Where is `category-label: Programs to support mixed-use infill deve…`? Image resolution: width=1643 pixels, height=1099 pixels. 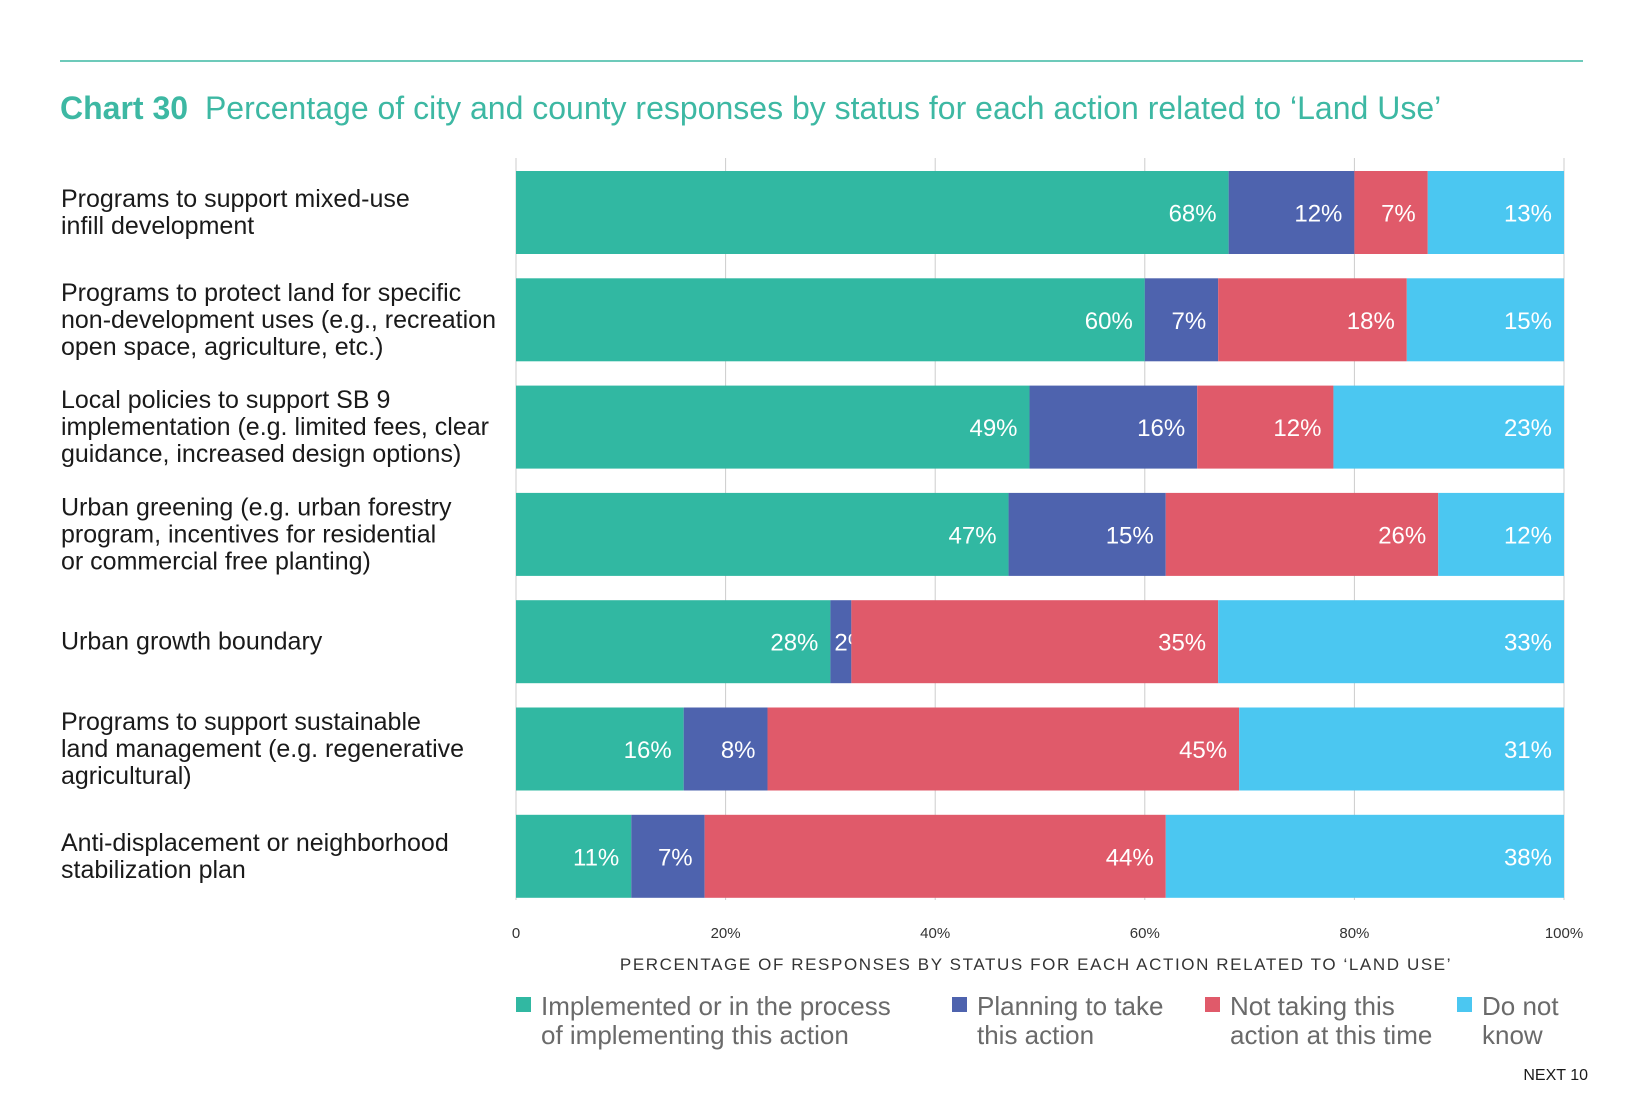
category-label: Programs to support mixed-use infill deve… is located at coordinates (235, 212).